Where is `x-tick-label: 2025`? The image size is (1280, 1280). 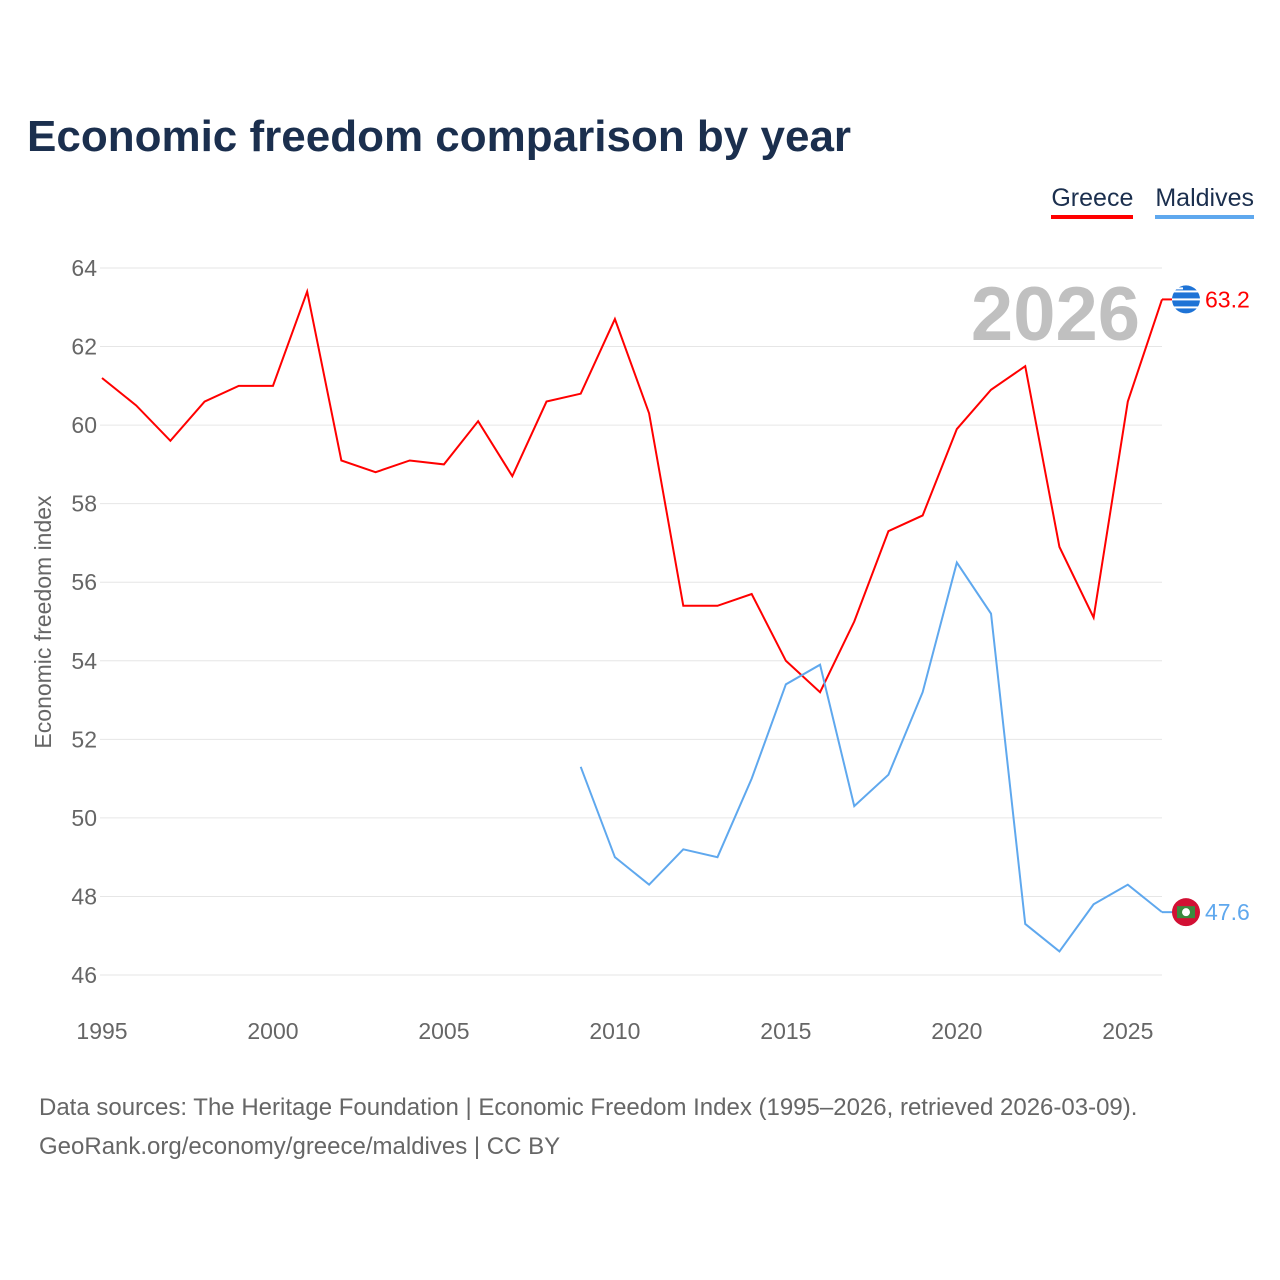 x-tick-label: 2025 is located at coordinates (1127, 1031).